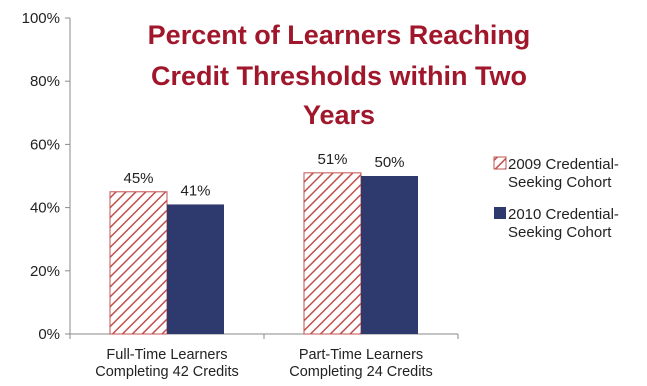 This screenshot has width=647, height=386. What do you see at coordinates (389, 162) in the screenshot?
I see `data-label: 50%` at bounding box center [389, 162].